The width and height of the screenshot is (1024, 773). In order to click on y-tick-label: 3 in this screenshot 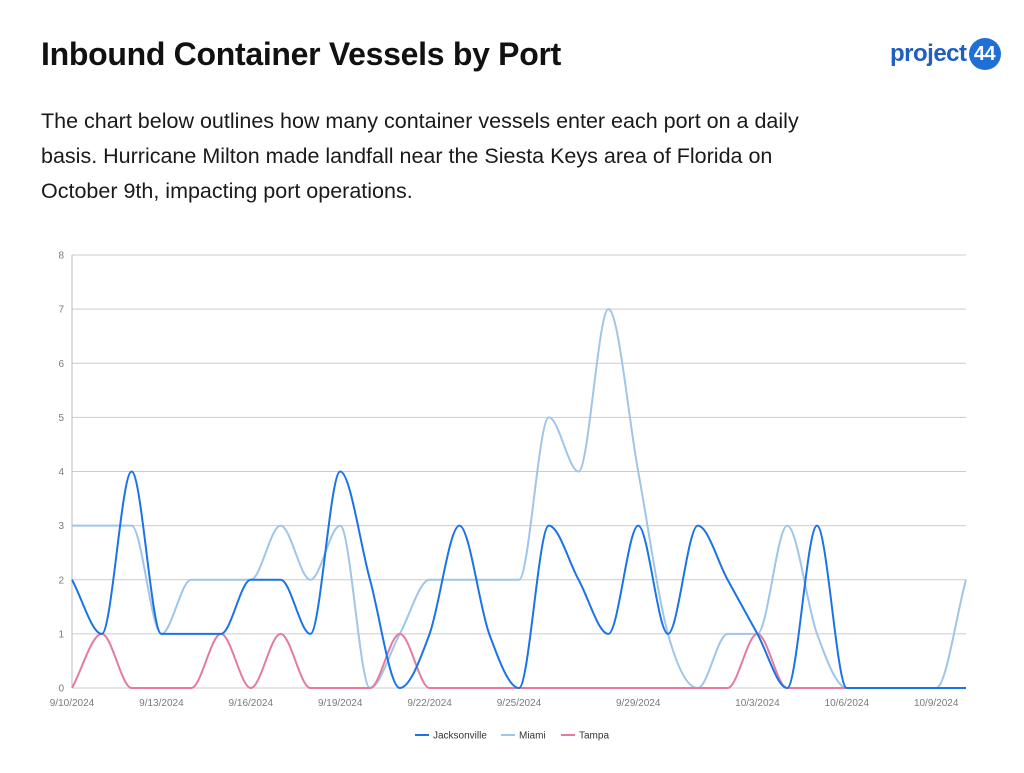, I will do `click(61, 526)`.